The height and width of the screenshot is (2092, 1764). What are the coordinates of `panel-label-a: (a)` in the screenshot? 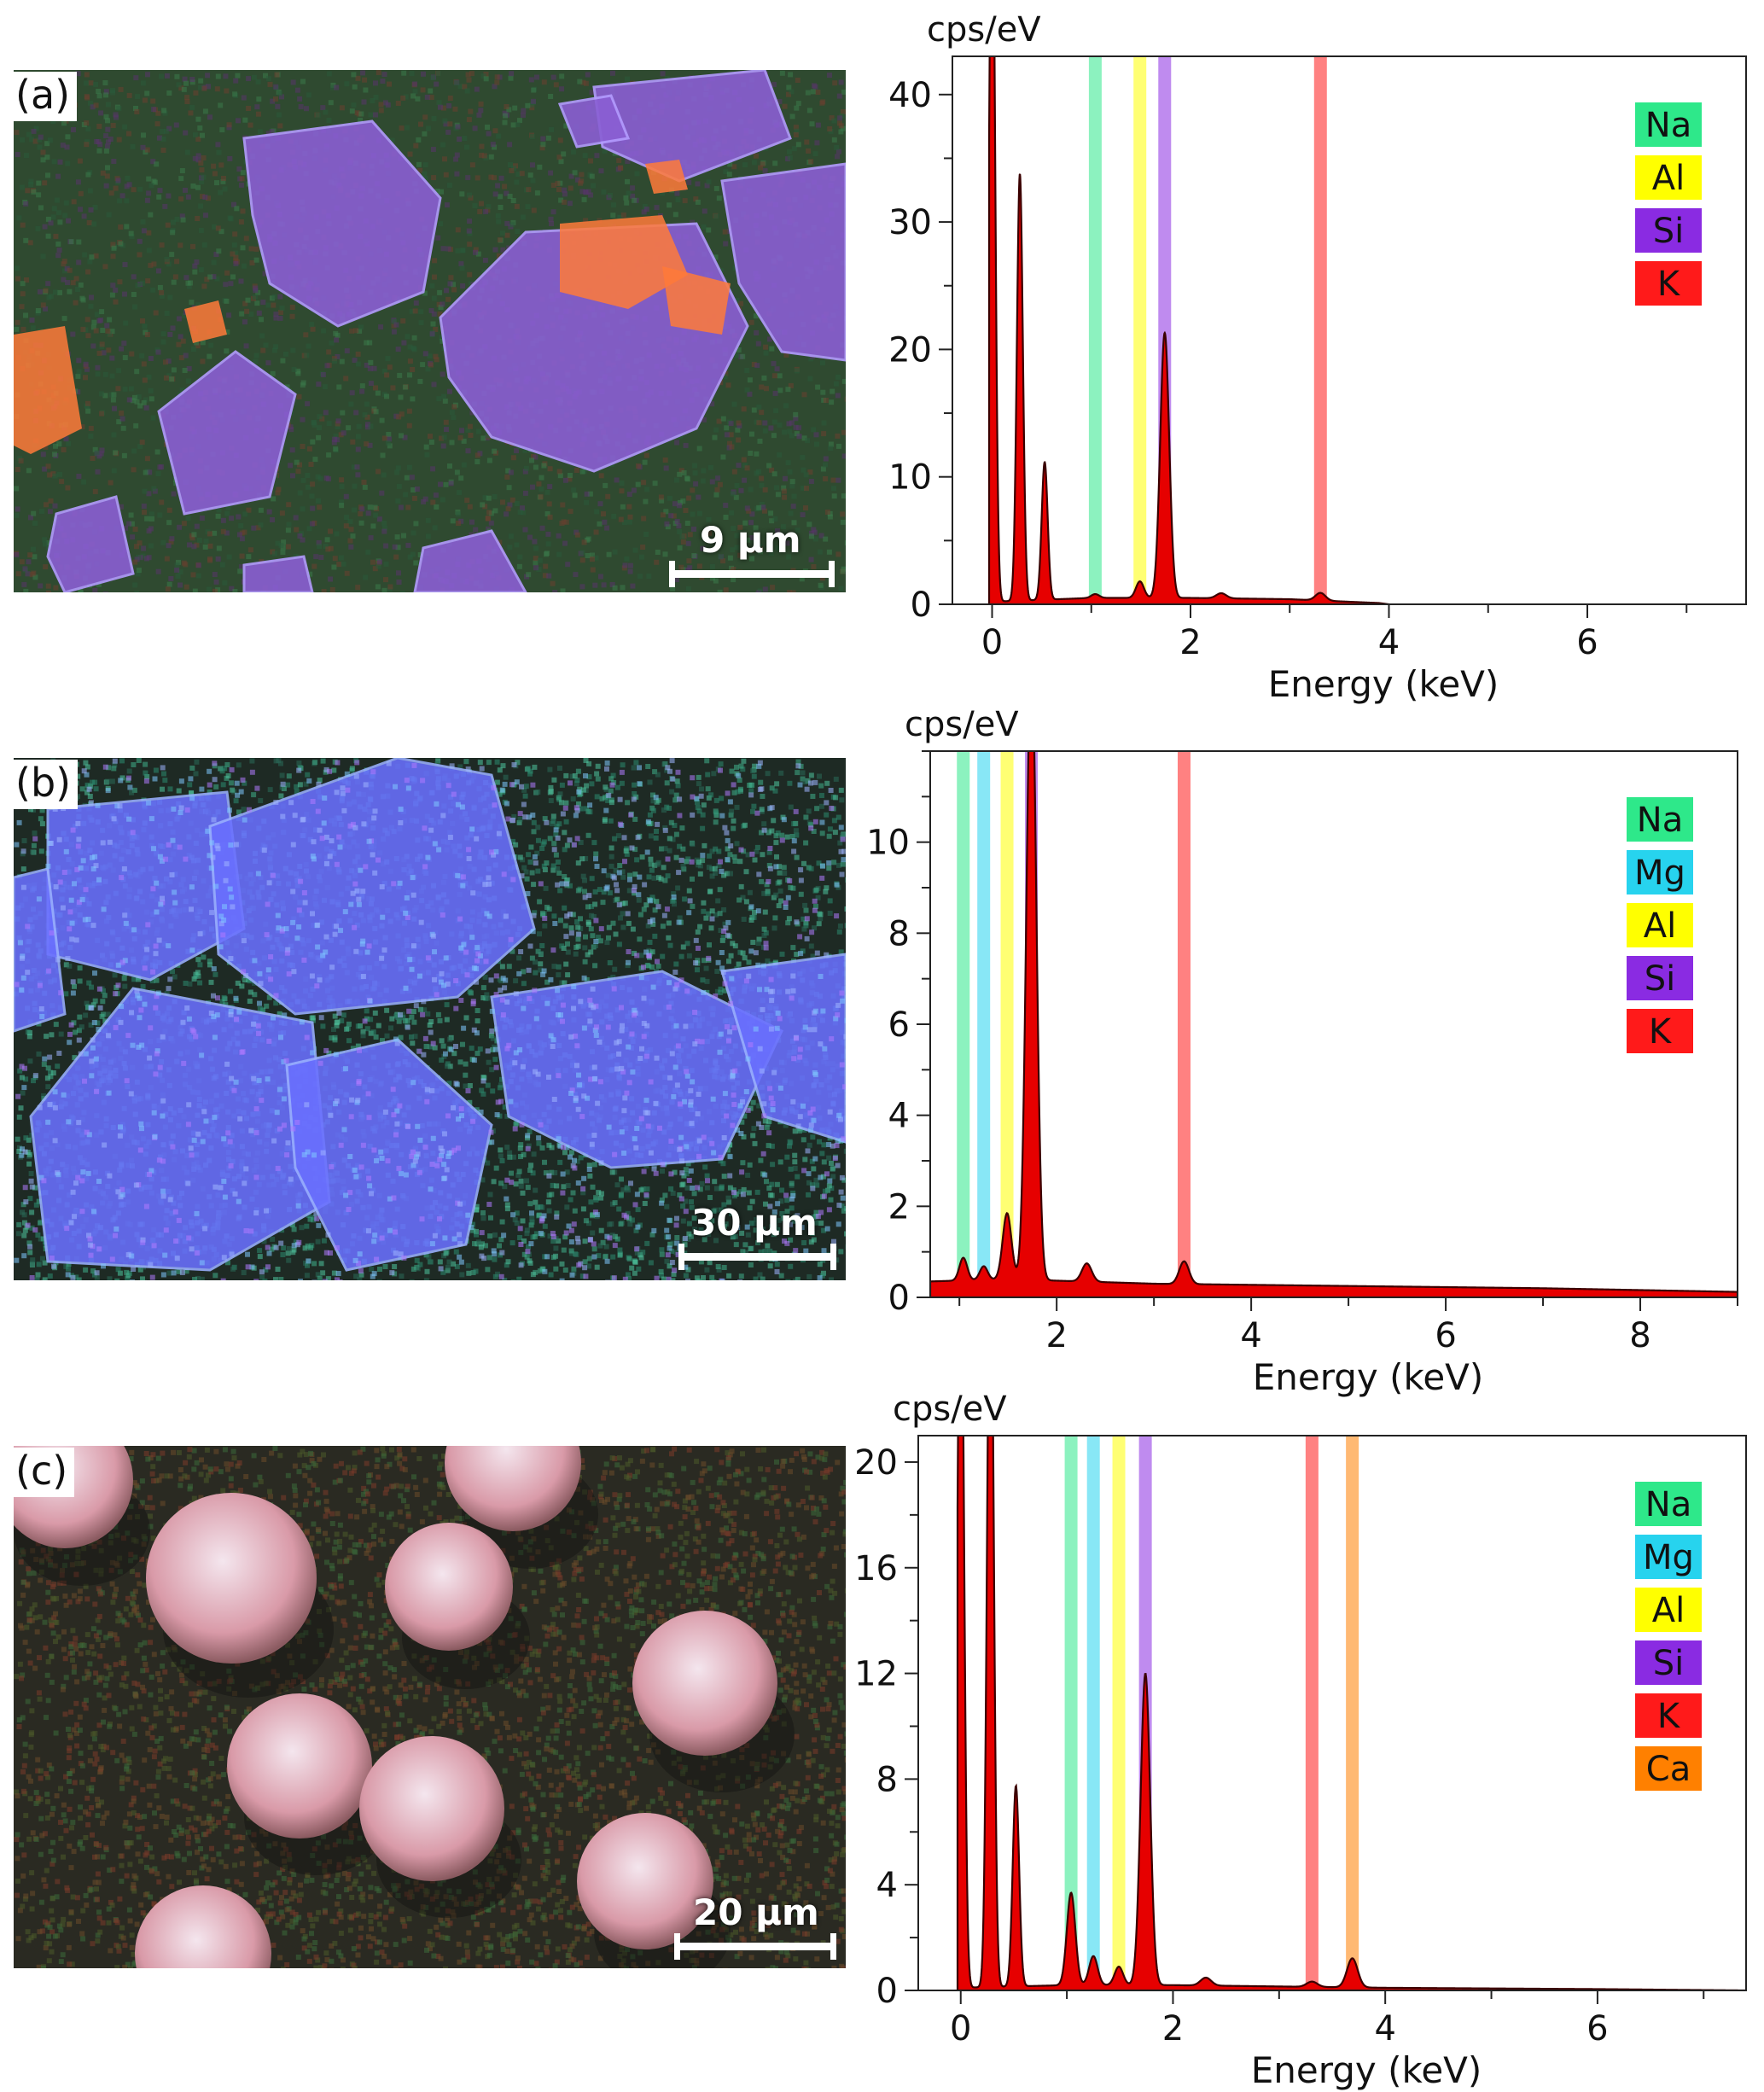 It's located at (46, 97).